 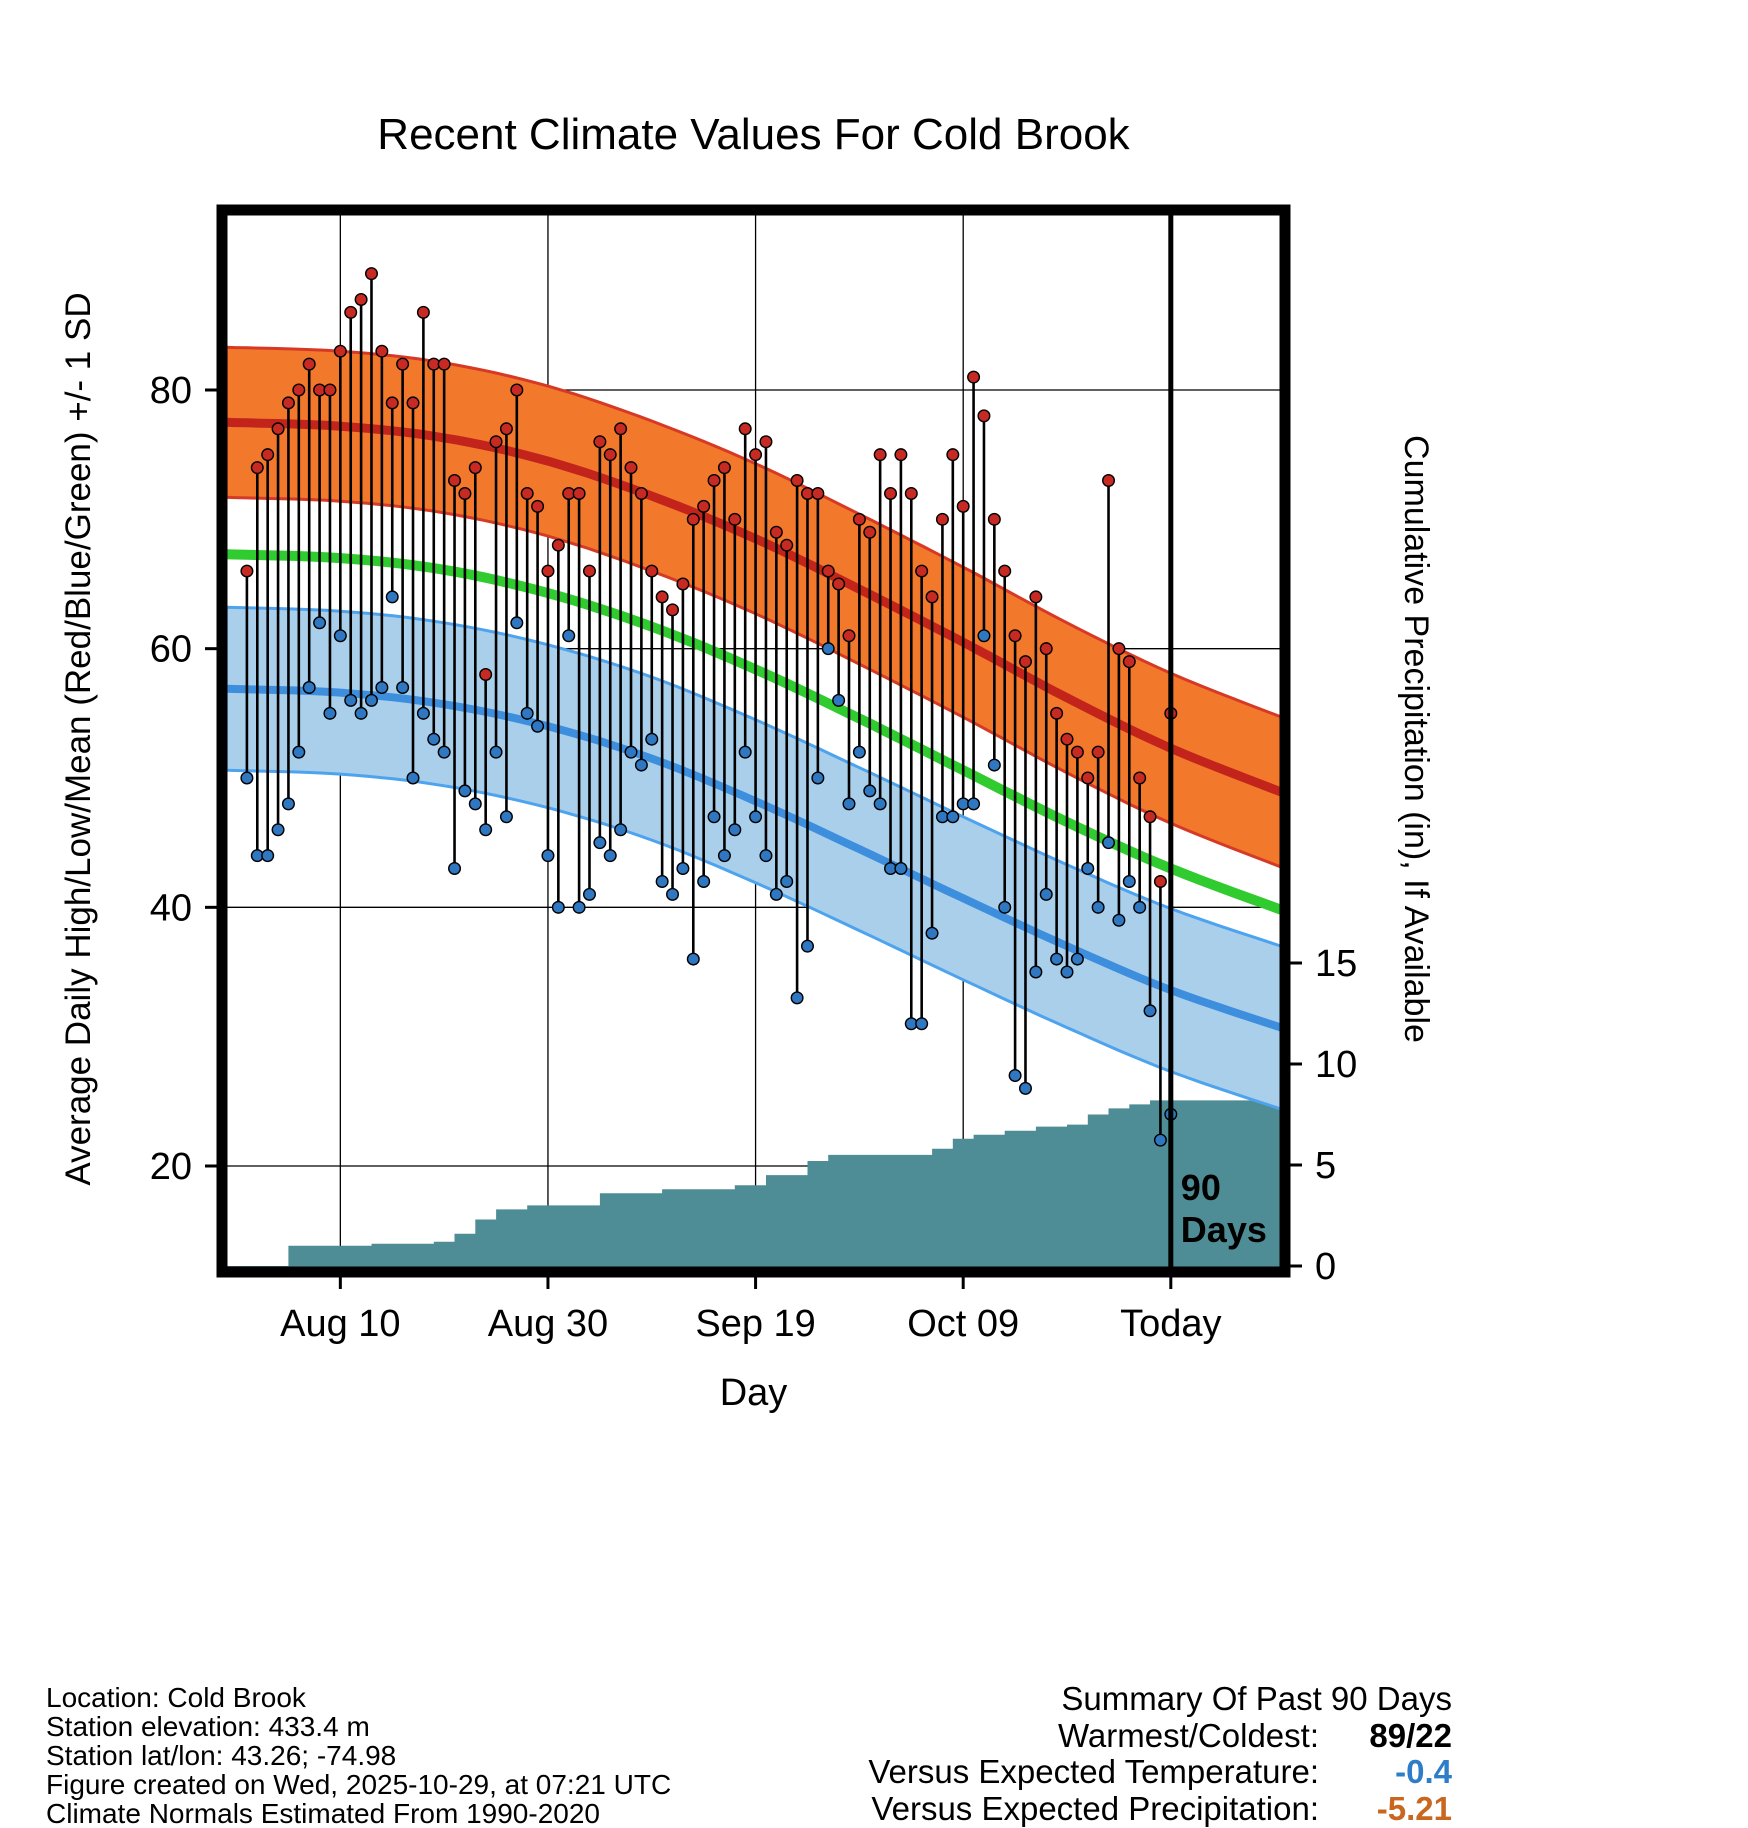 I want to click on x-axis-label: Day, so click(x=753, y=1393).